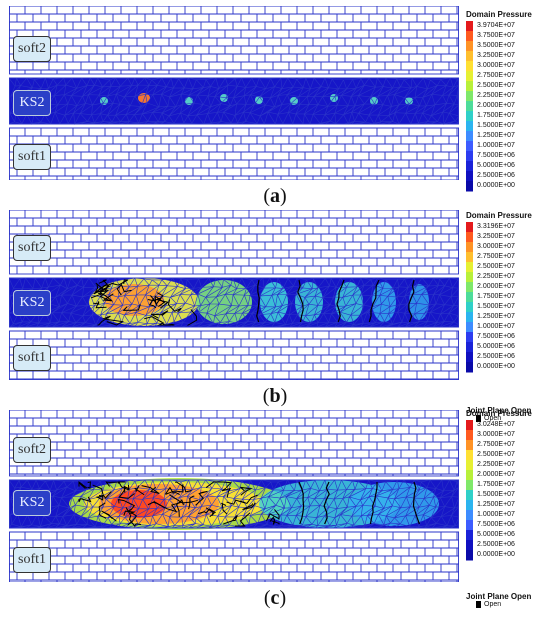 This screenshot has width=550, height=619. What do you see at coordinates (496, 236) in the screenshot?
I see `tick-label: 3.2500E+07` at bounding box center [496, 236].